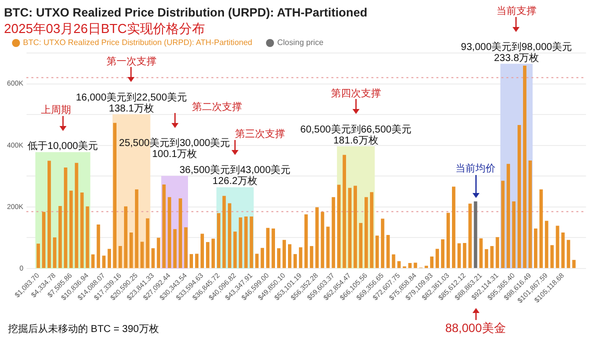  What do you see at coordinates (475, 328) in the screenshot?
I see `text: 88,000美金` at bounding box center [475, 328].